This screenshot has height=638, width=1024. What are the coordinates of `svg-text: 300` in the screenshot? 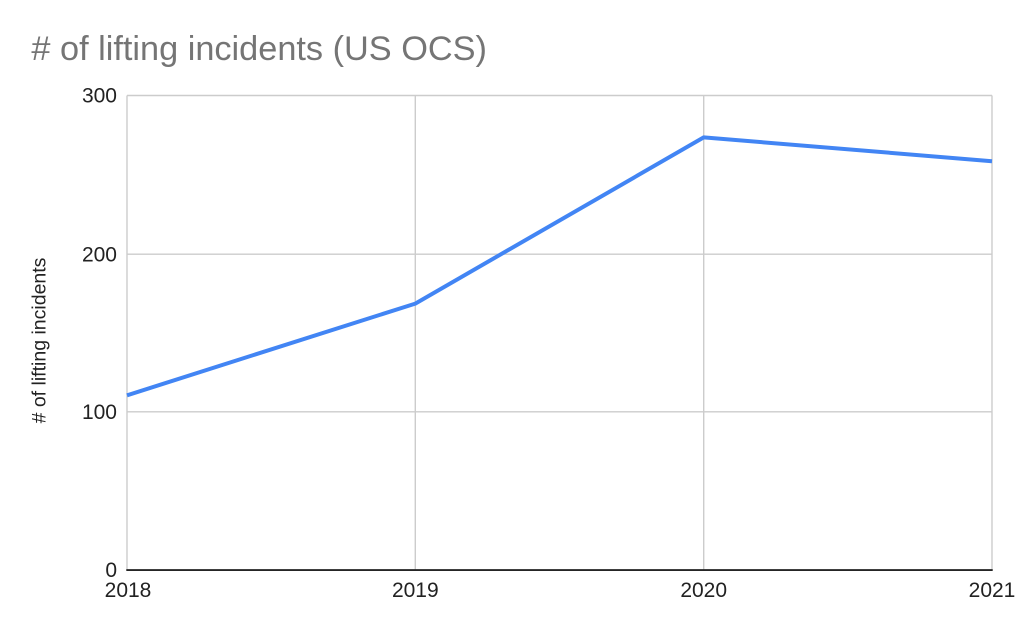 It's located at (99, 96).